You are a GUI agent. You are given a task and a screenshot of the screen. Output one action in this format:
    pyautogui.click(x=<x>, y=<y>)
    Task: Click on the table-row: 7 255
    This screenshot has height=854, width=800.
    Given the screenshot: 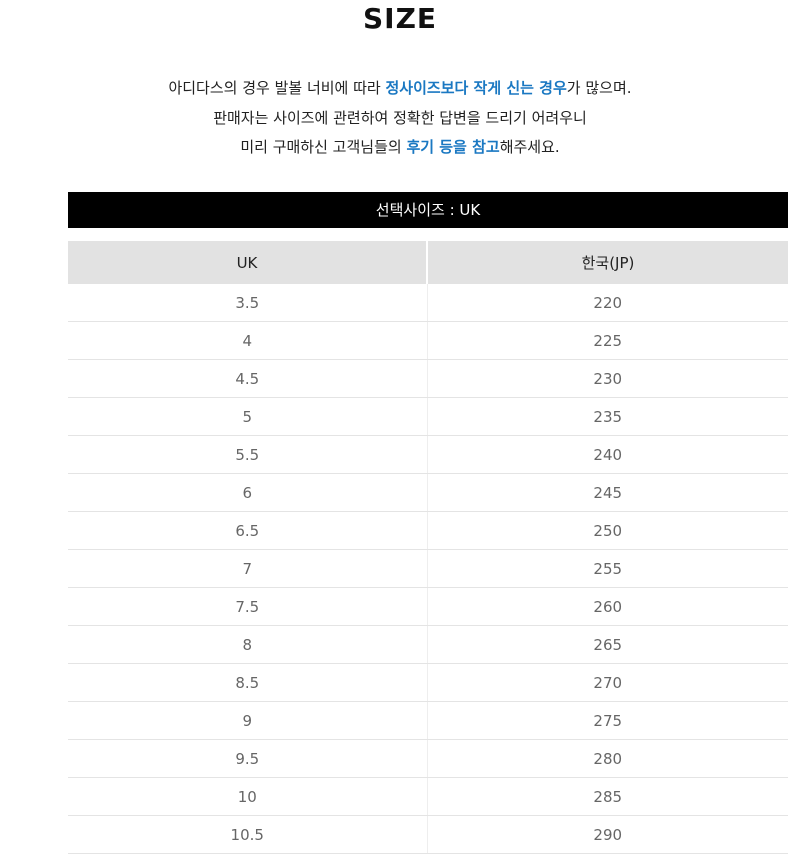 What is the action you would take?
    pyautogui.click(x=428, y=568)
    